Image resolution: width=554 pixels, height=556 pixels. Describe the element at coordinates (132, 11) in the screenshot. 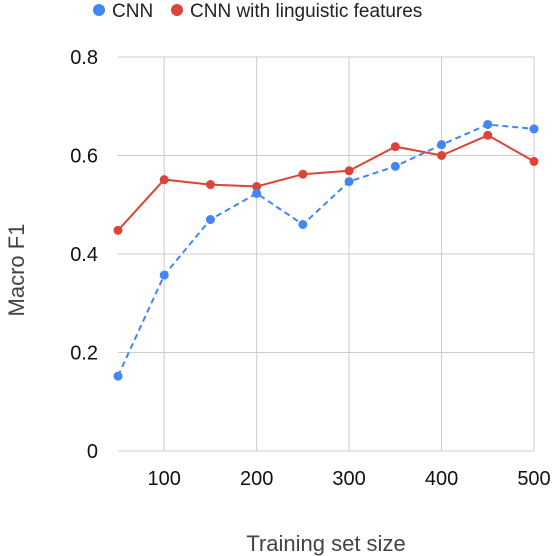

I see `legend-label: CNN` at that location.